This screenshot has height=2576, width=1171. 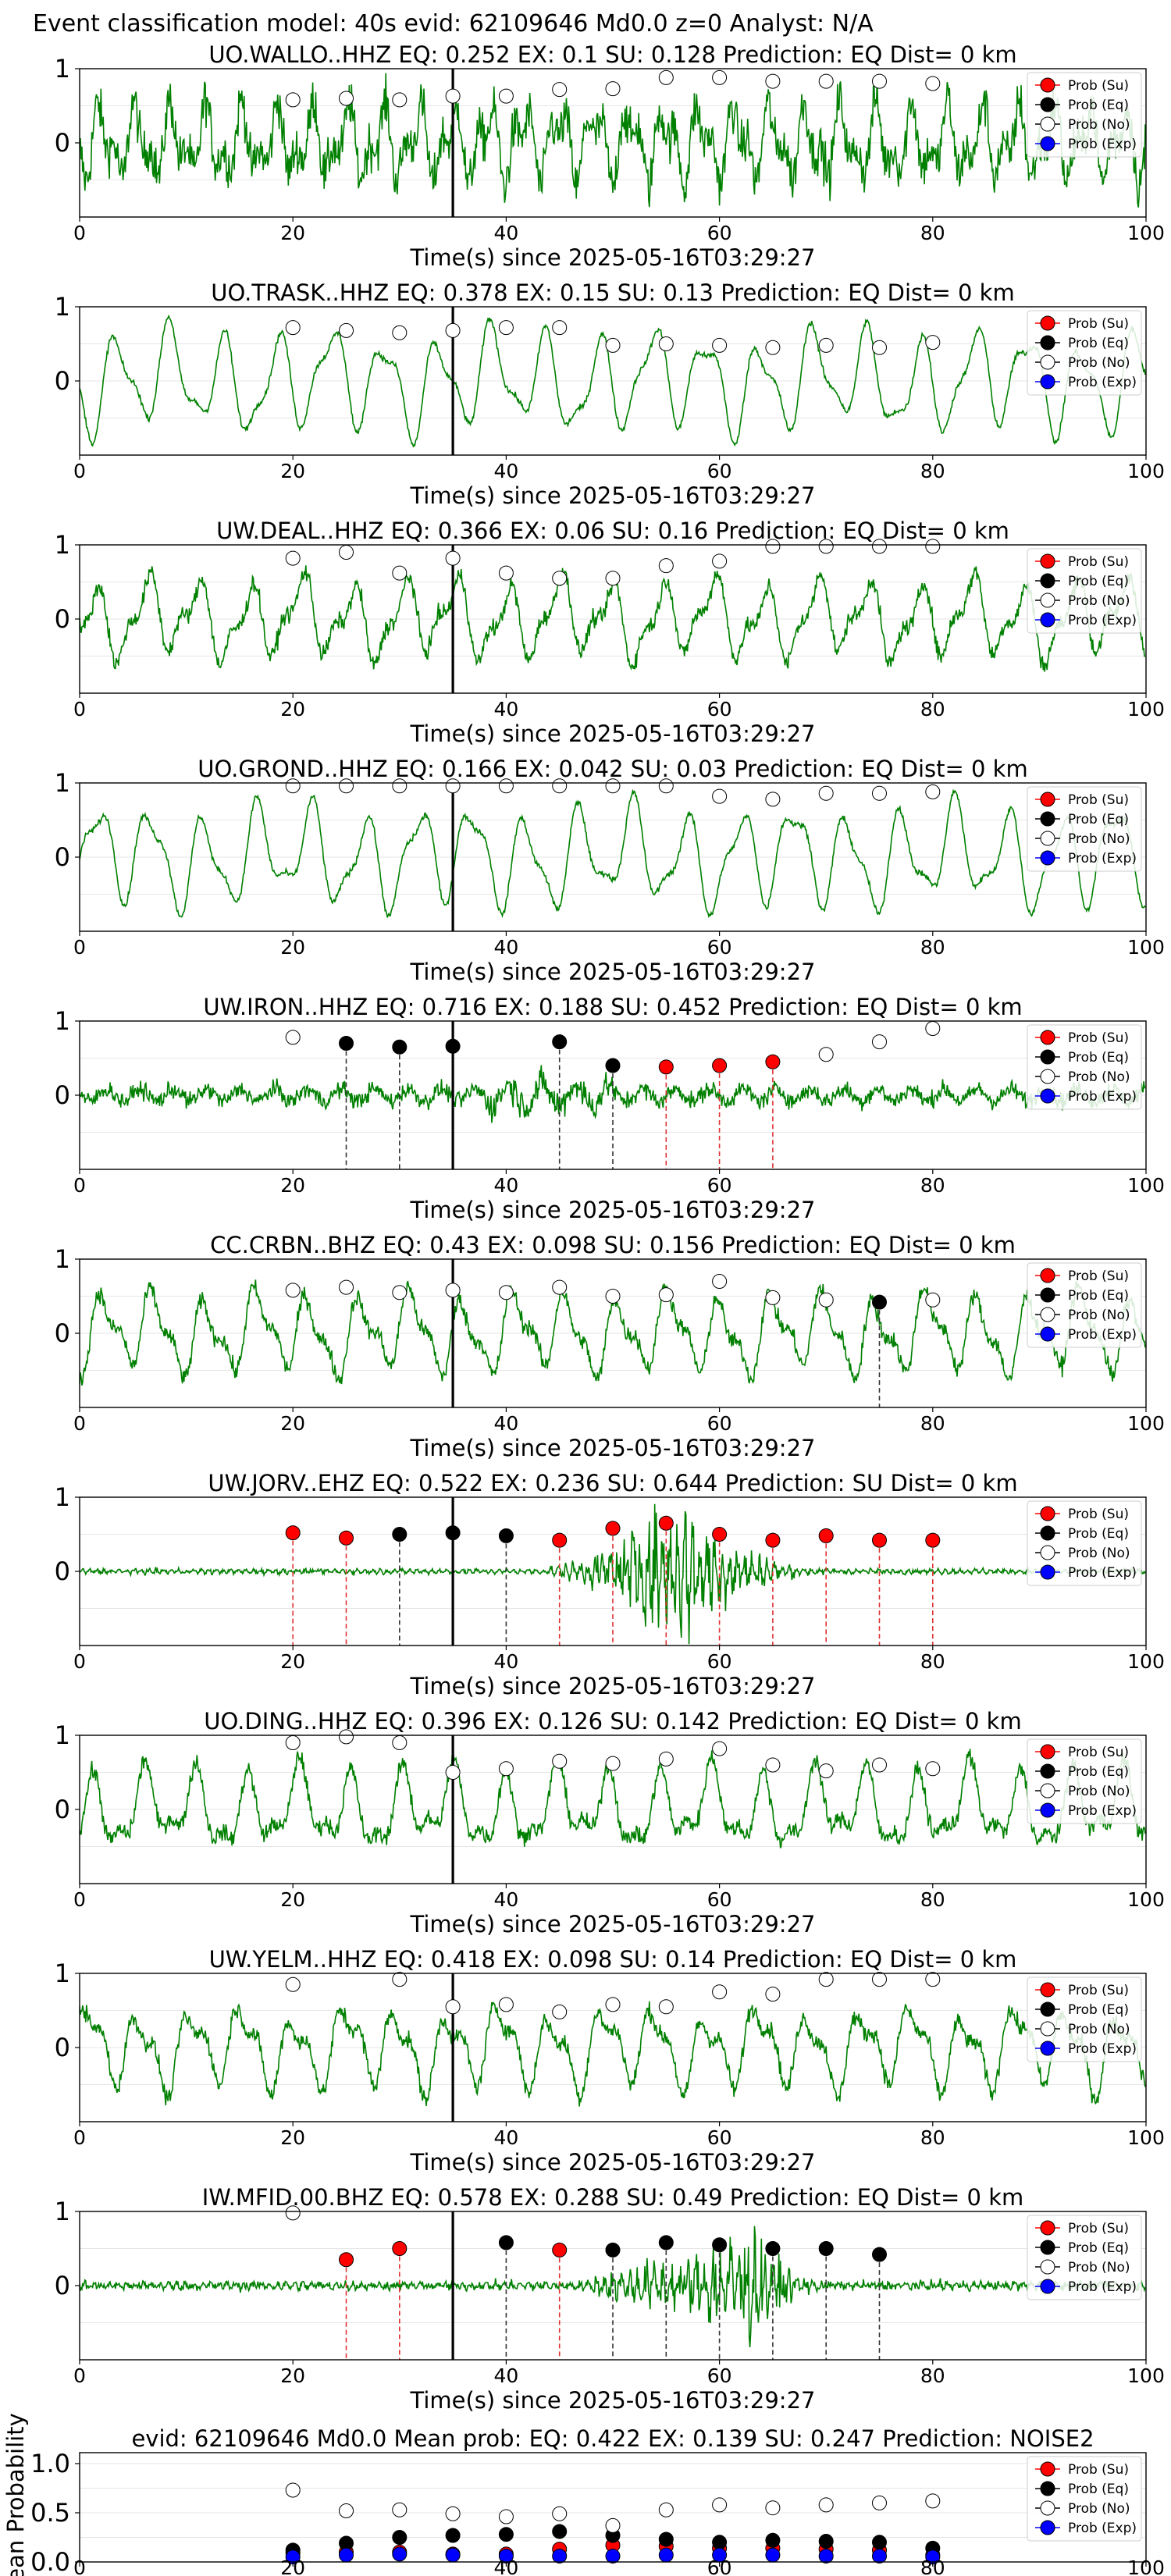 I want to click on mean-prob-marker-eq, so click(x=879, y=2542).